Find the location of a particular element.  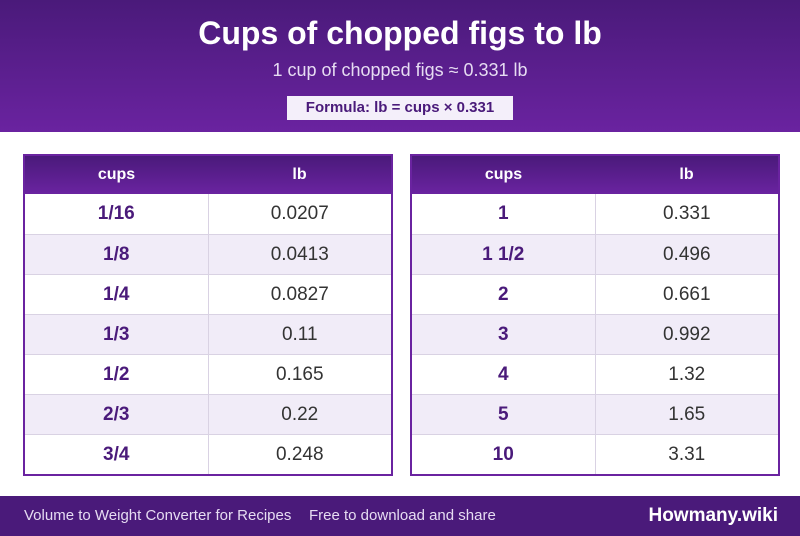

lb-cell: 0.0413 is located at coordinates (299, 254).